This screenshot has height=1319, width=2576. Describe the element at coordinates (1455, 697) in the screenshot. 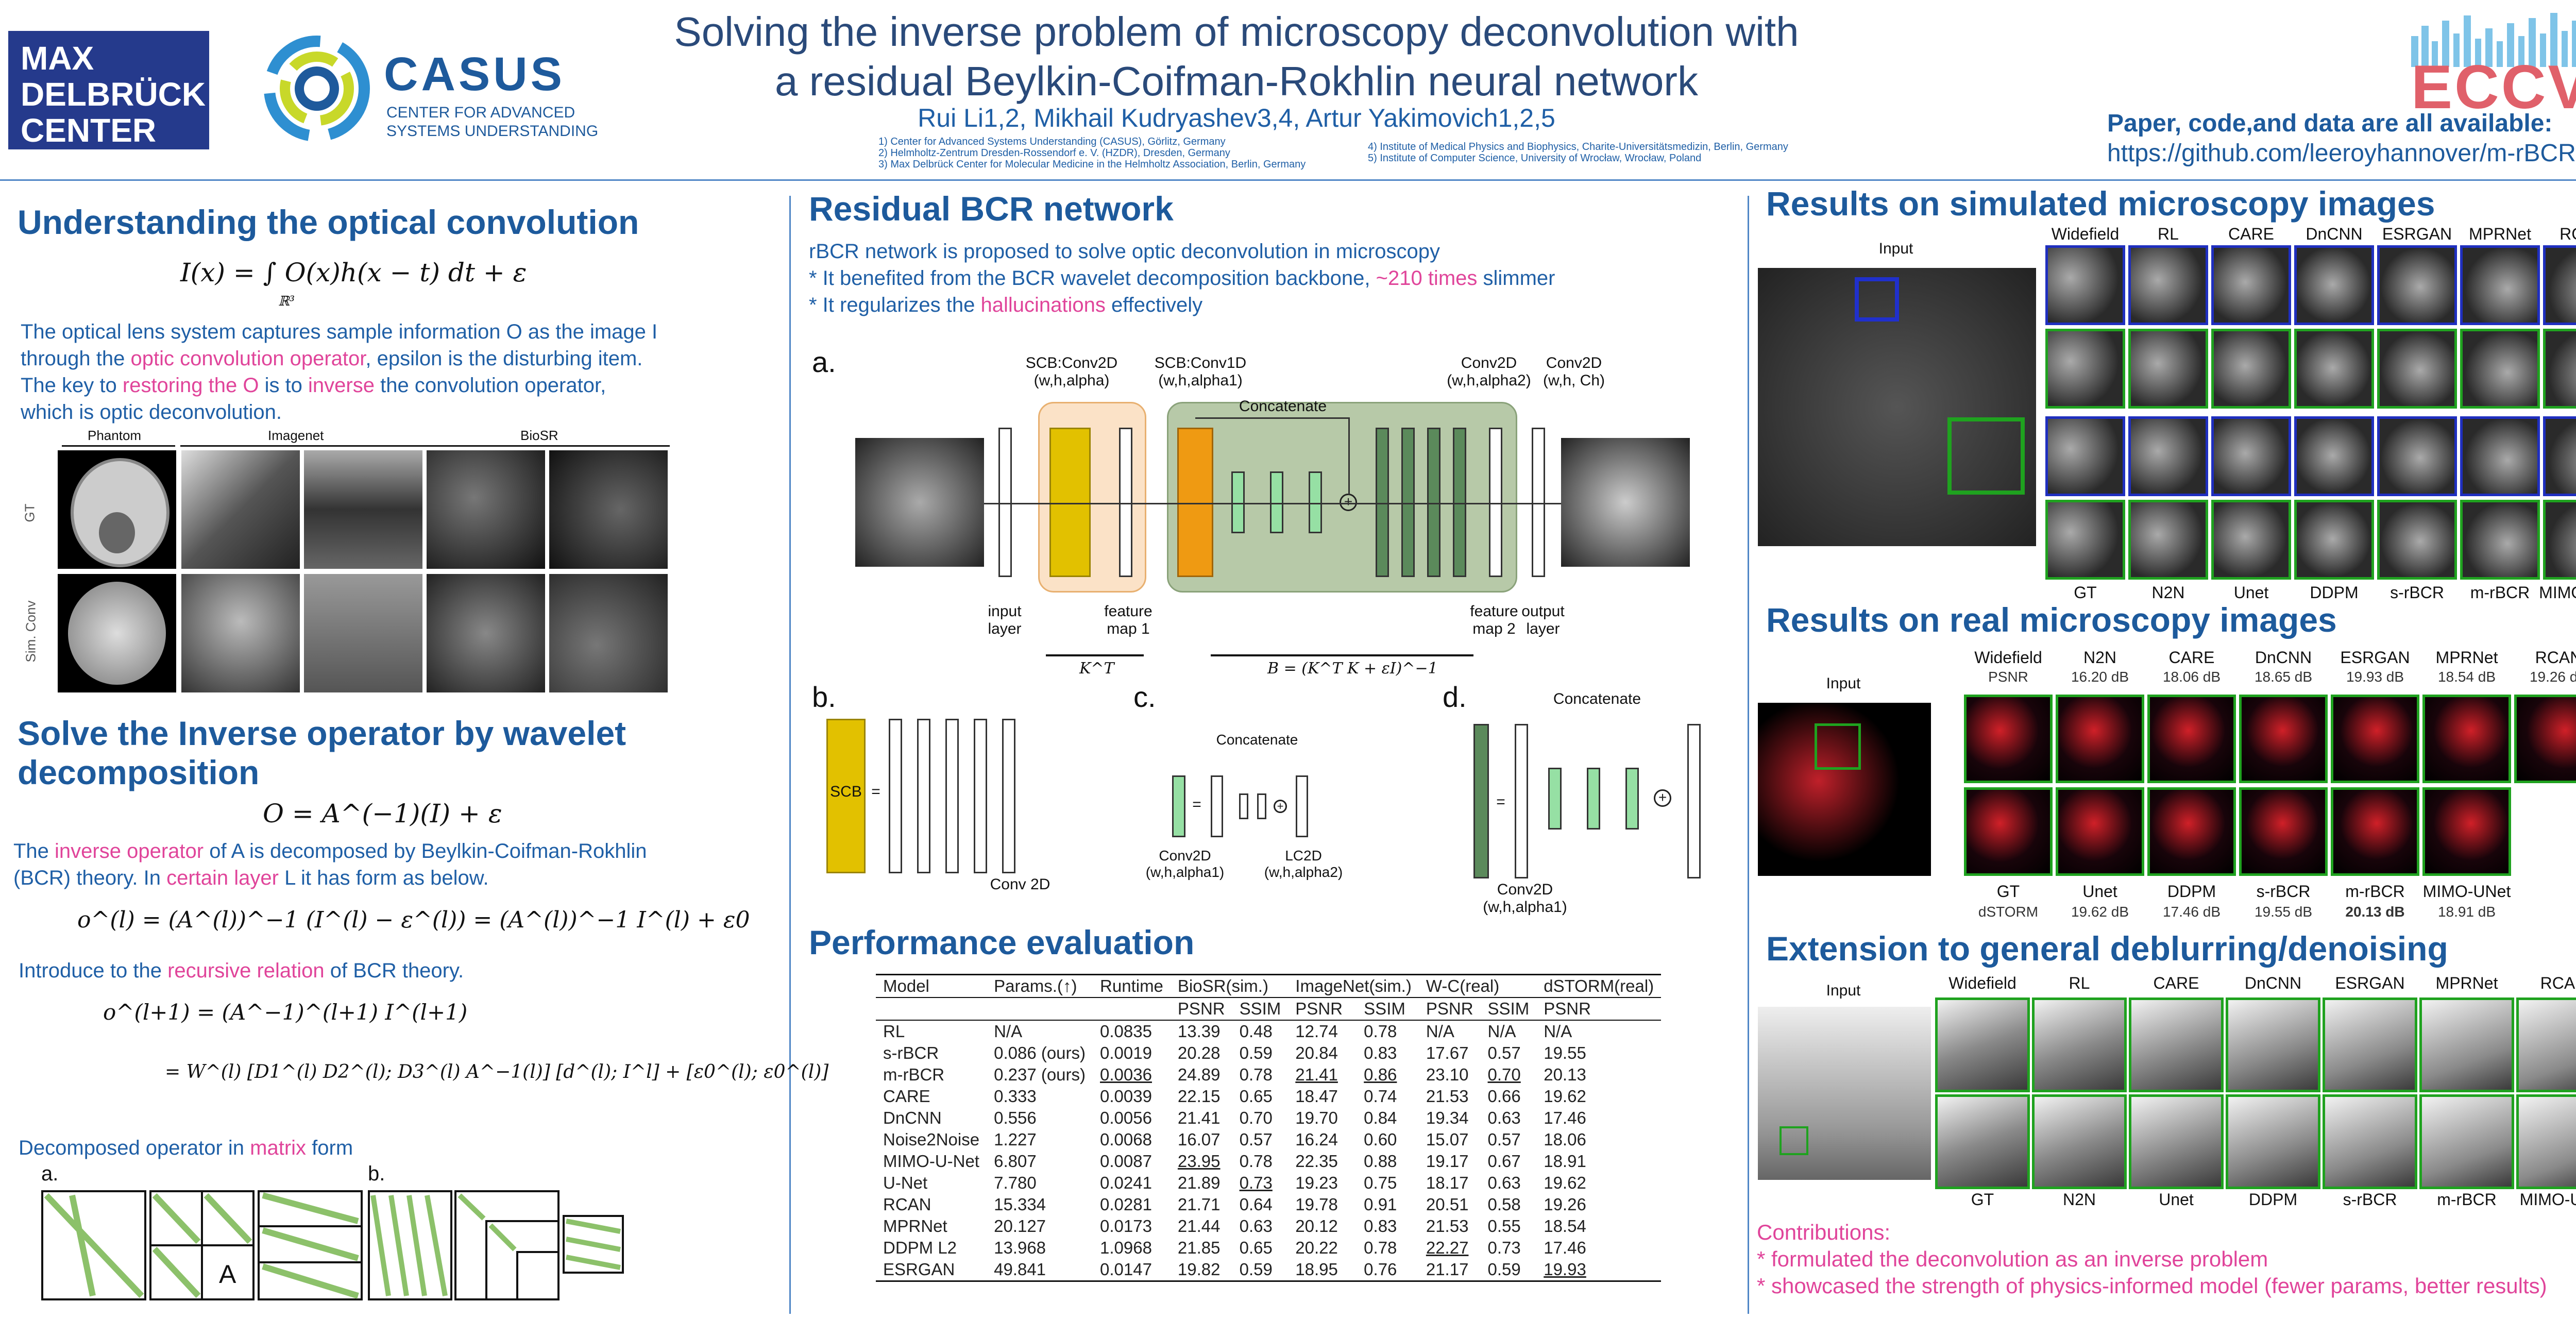

I see `diagram-label-d: d.` at that location.